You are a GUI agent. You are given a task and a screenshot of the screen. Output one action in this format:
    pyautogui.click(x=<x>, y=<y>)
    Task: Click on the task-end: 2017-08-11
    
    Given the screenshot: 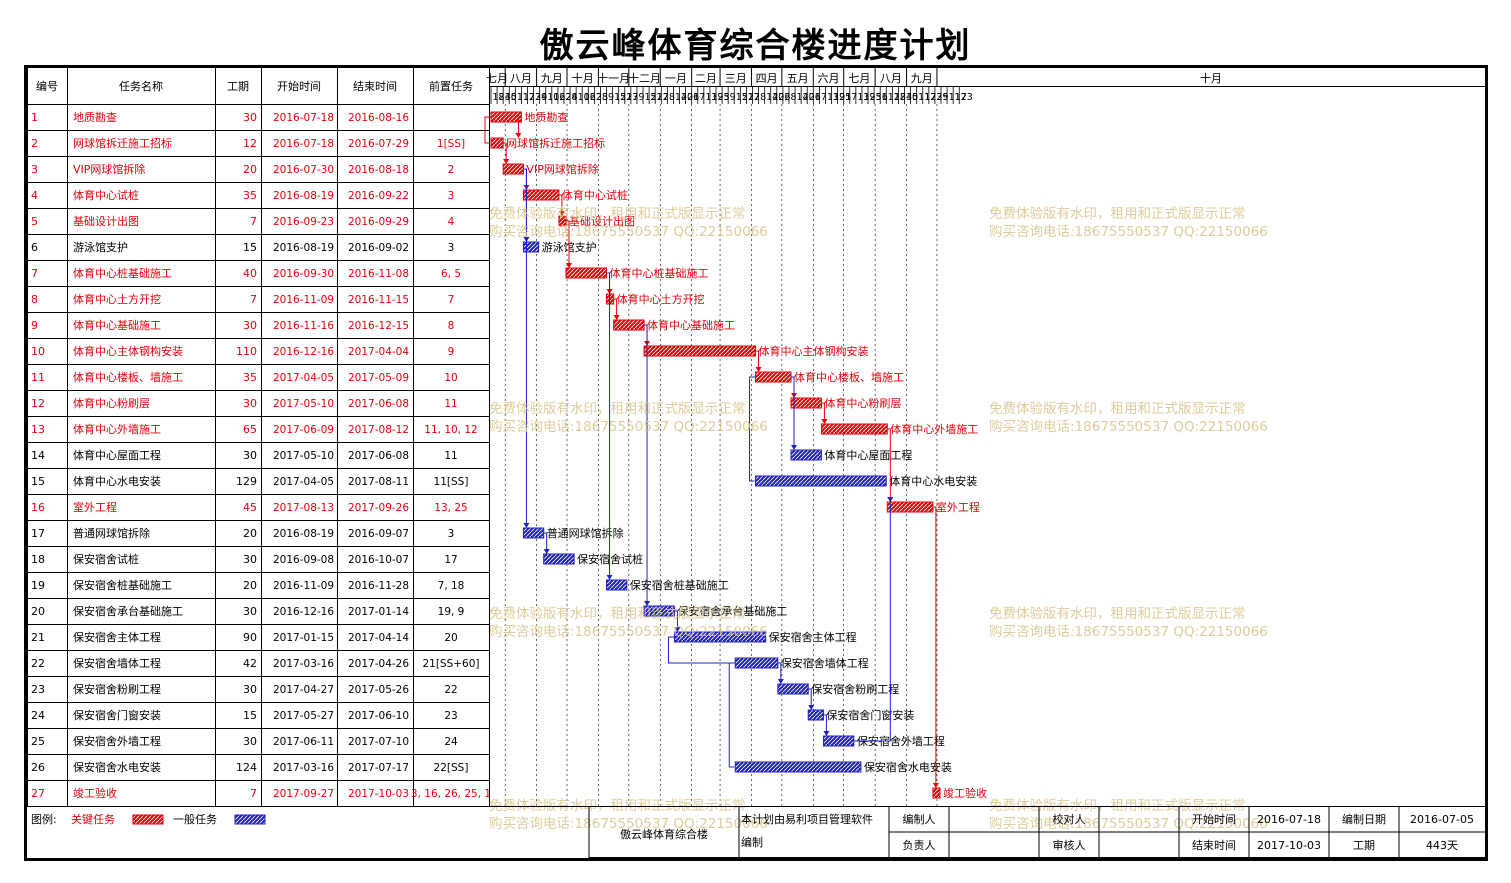 What is the action you would take?
    pyautogui.click(x=378, y=482)
    